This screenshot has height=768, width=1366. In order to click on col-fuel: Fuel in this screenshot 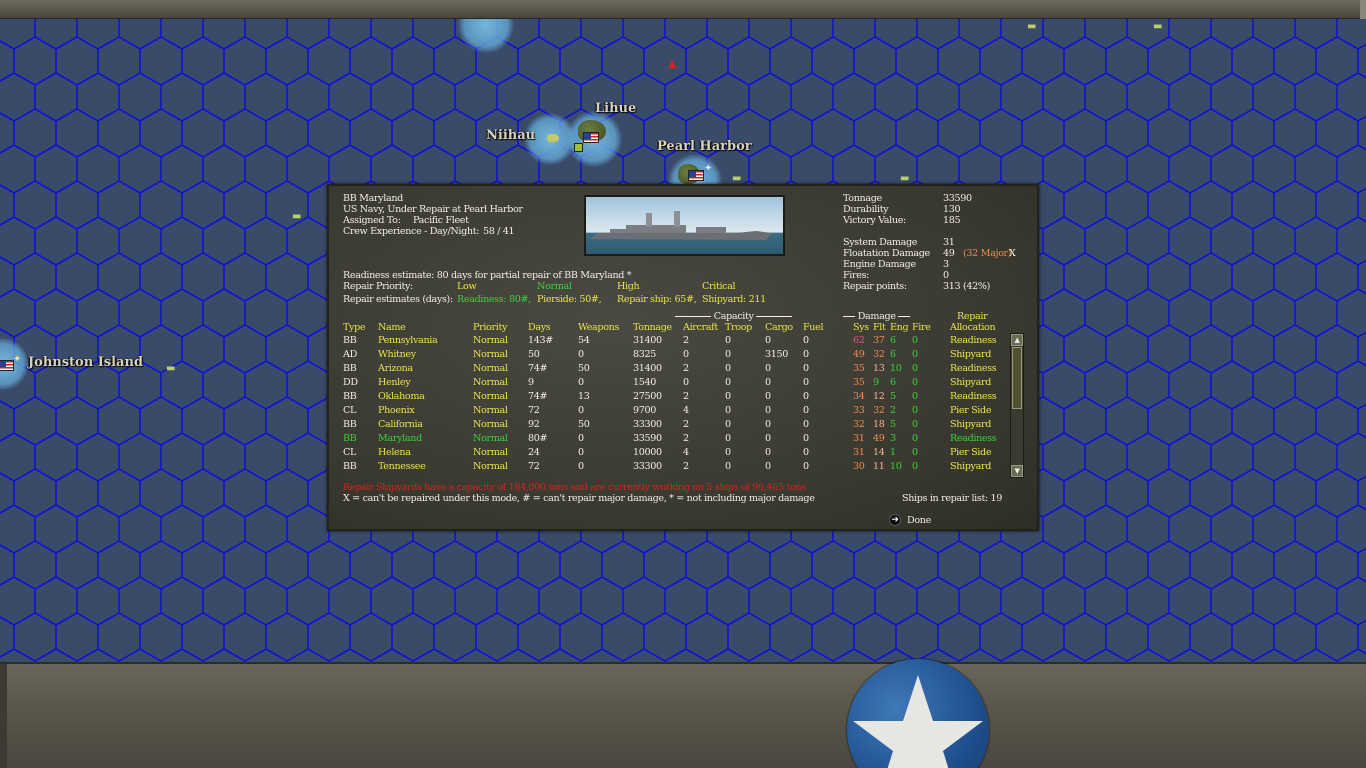, I will do `click(813, 327)`.